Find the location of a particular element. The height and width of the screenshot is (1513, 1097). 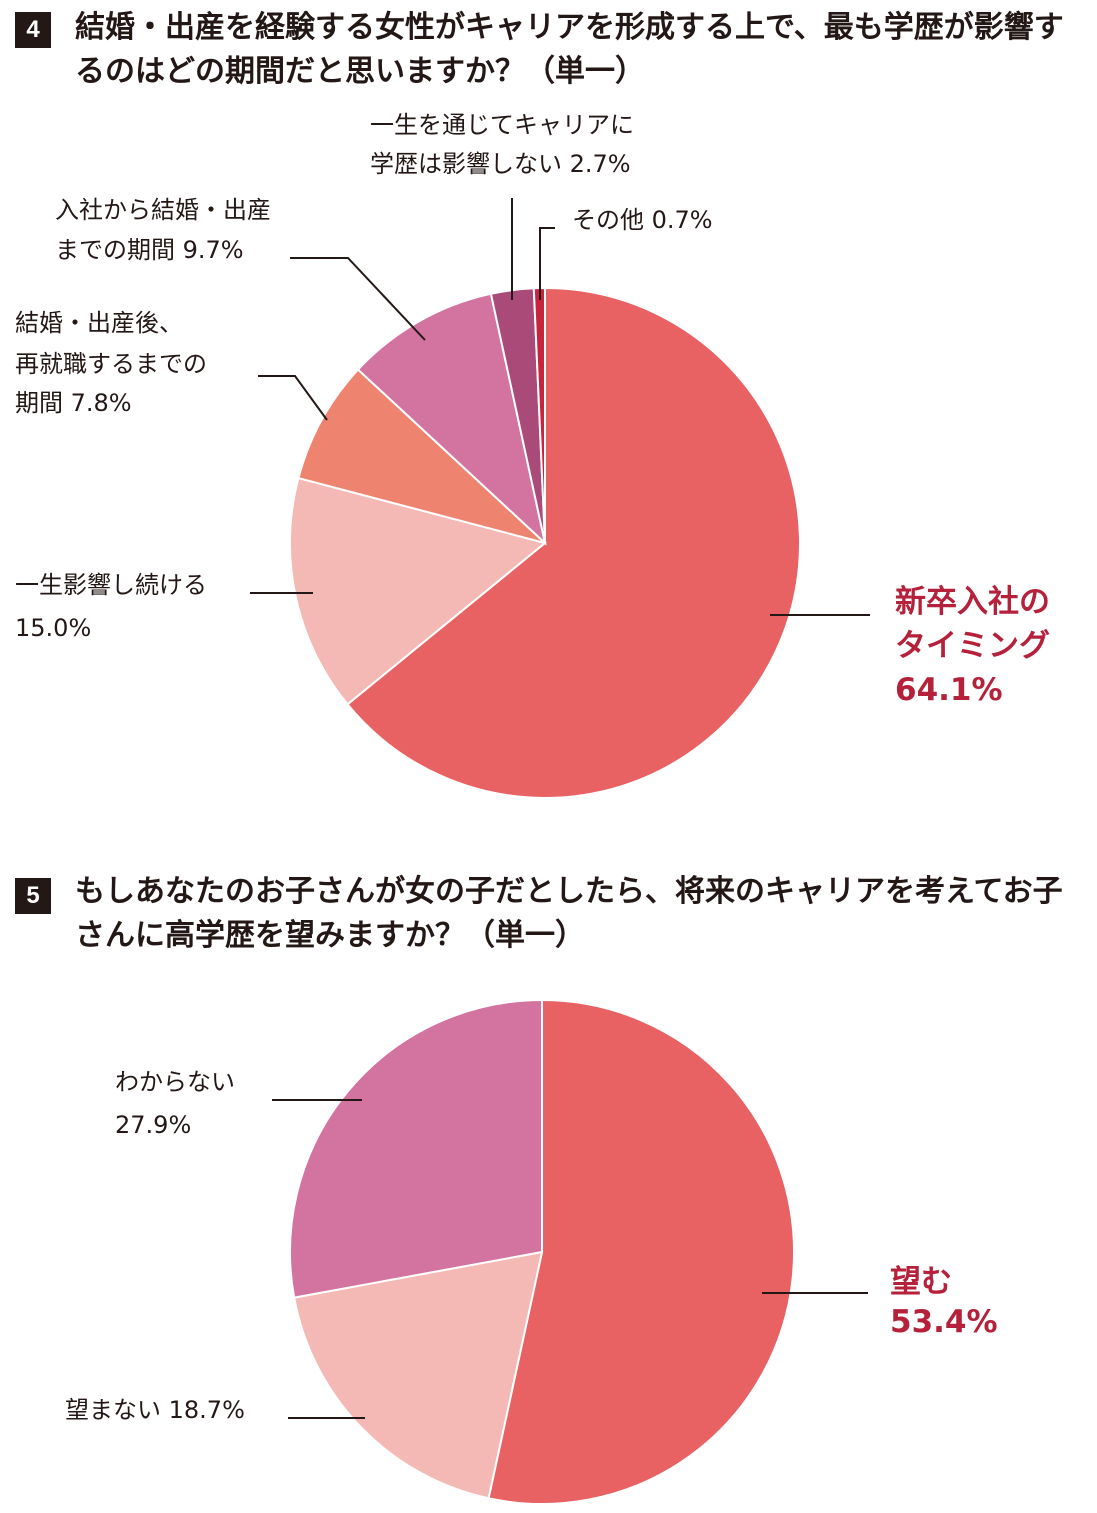

category-label: 新卒入社の is located at coordinates (972, 602).